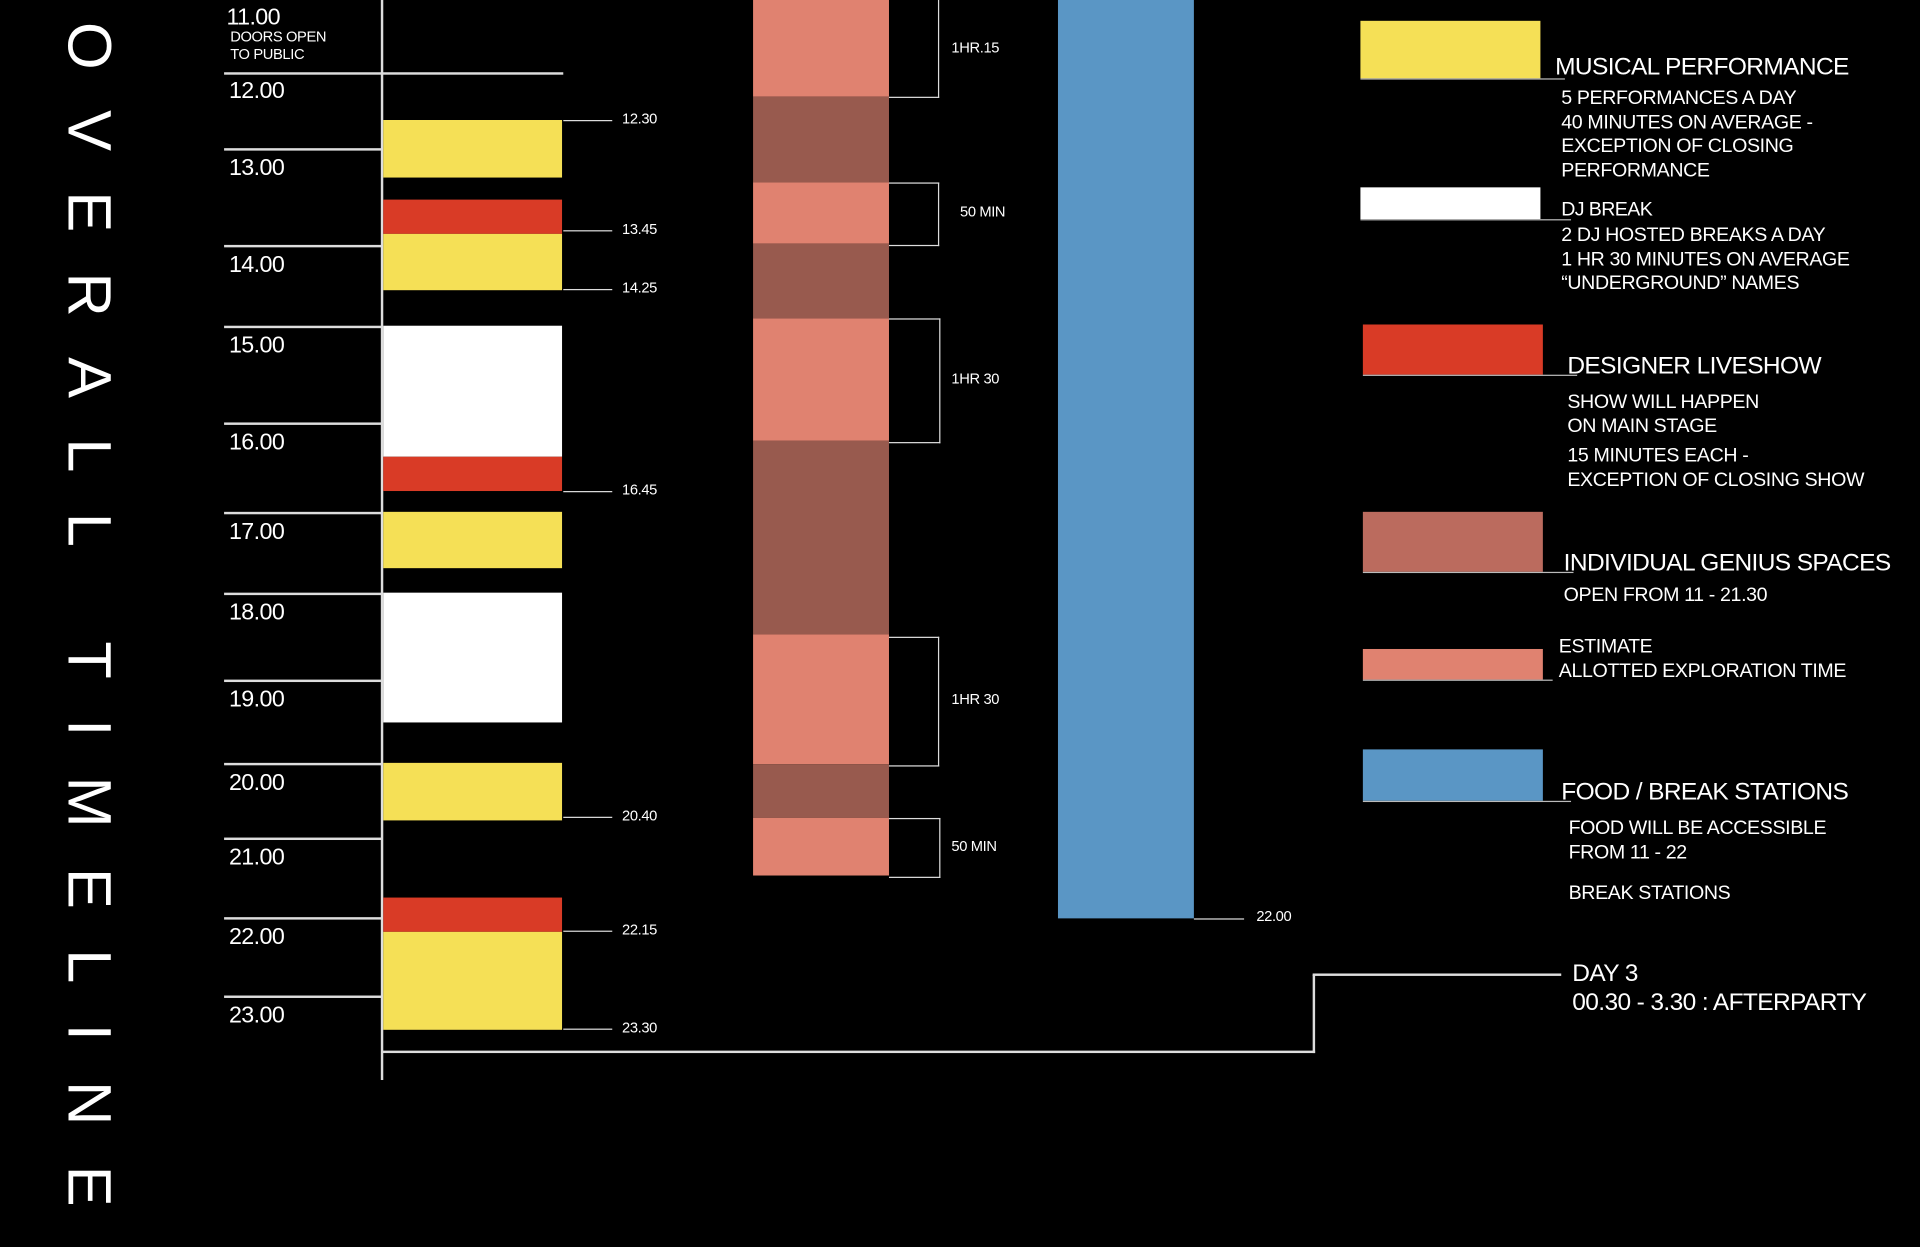  What do you see at coordinates (1719, 1003) in the screenshot?
I see `afterparty-time: 00.30 - 3.30 : AFTERPARTY` at bounding box center [1719, 1003].